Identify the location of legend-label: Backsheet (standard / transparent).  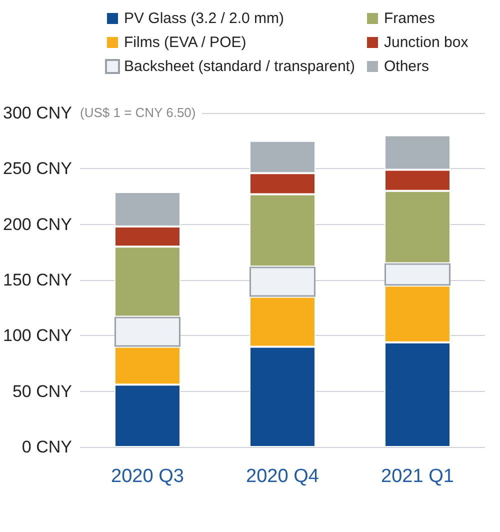
(239, 66).